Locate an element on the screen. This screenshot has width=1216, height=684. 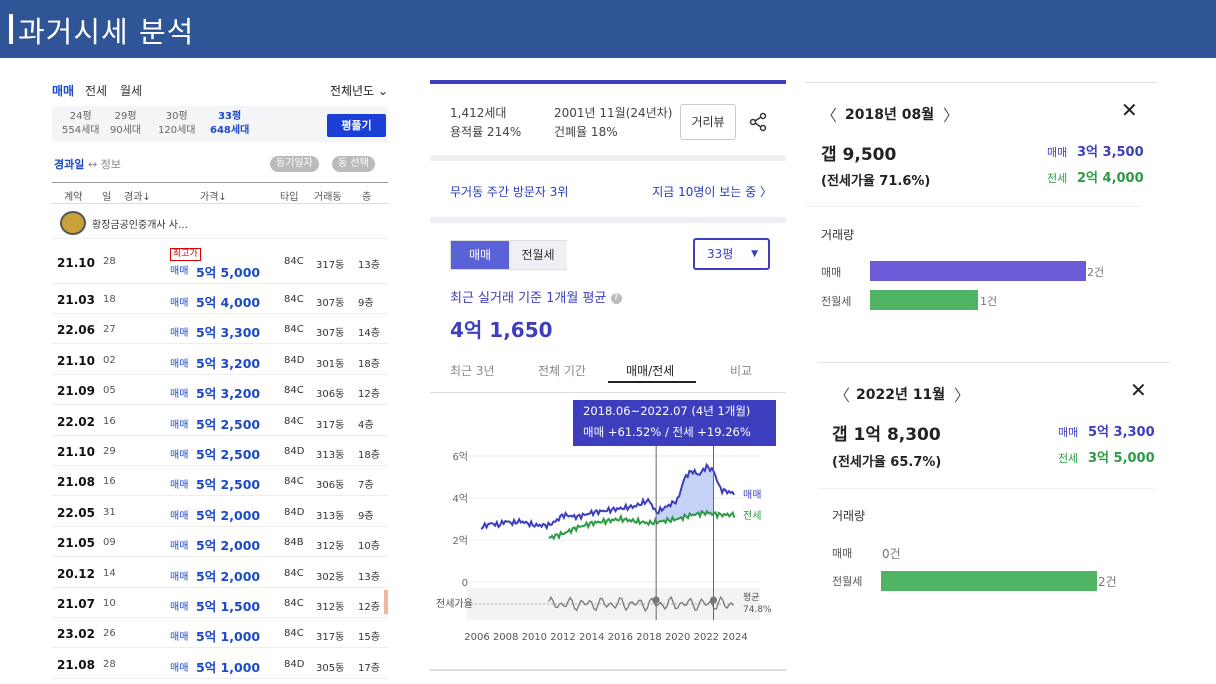
cell-fl: 13층 is located at coordinates (369, 577).